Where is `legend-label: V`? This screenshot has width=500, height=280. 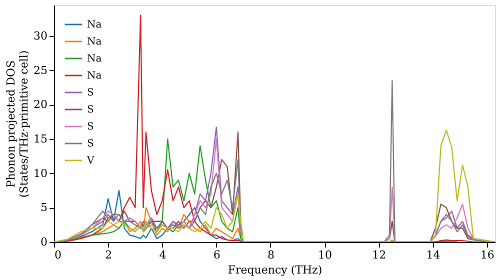 legend-label: V is located at coordinates (90, 161).